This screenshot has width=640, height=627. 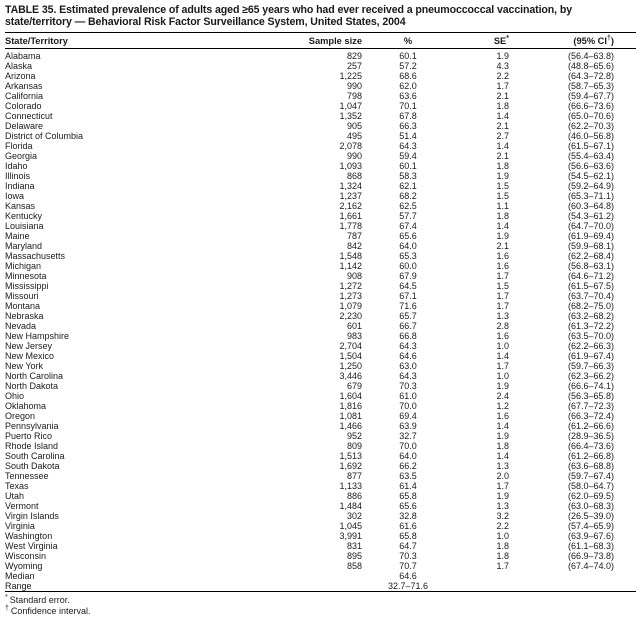 I want to click on cell-state: Vermont, so click(x=22, y=505).